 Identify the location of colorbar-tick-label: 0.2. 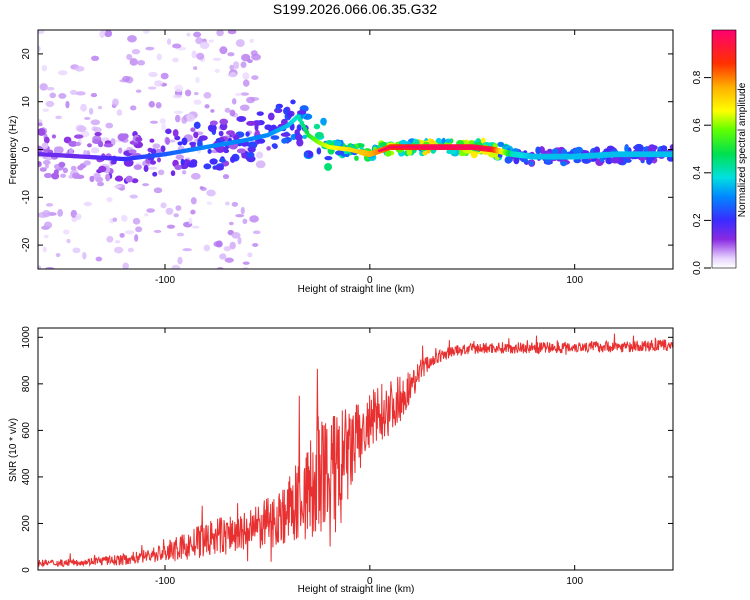
(697, 220).